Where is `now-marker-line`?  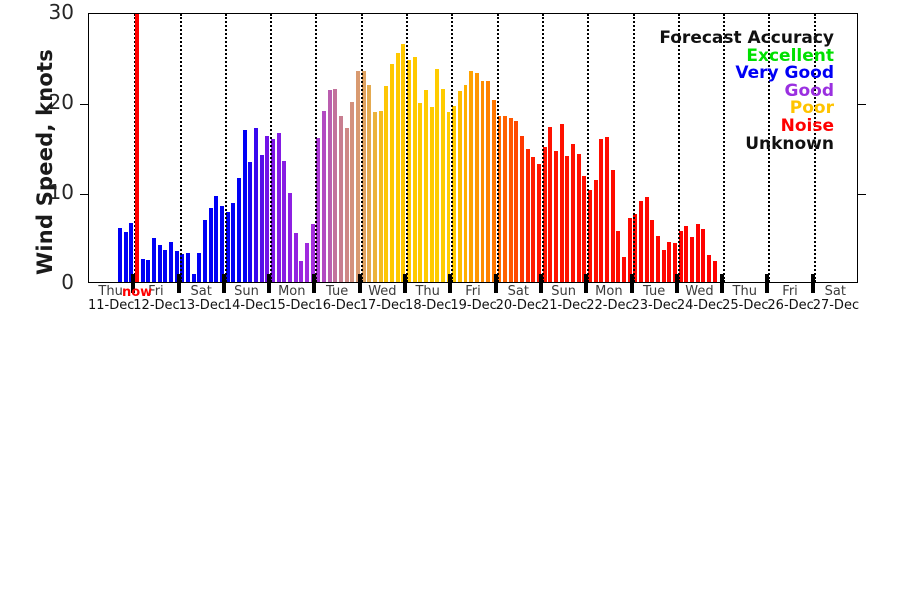
now-marker-line is located at coordinates (136, 148).